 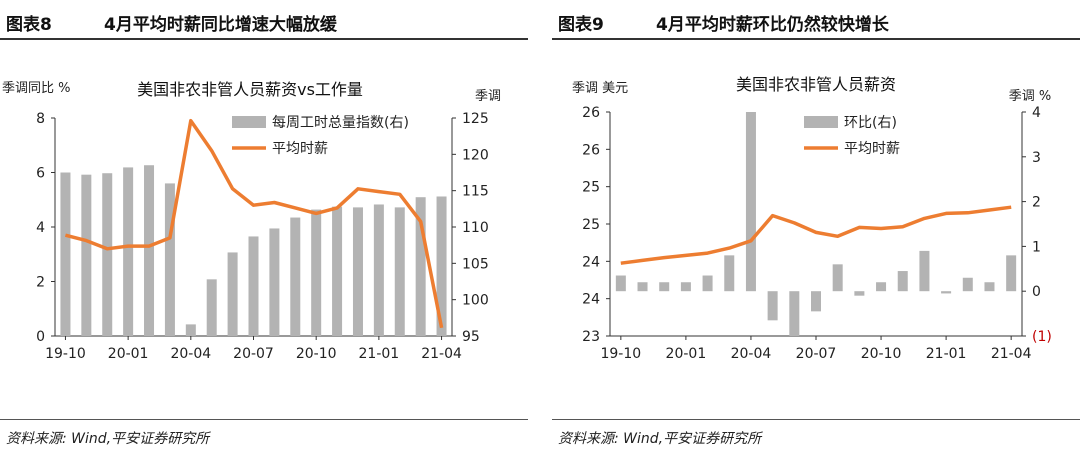 I want to click on left-axis-label: 季调 美元, so click(x=600, y=88).